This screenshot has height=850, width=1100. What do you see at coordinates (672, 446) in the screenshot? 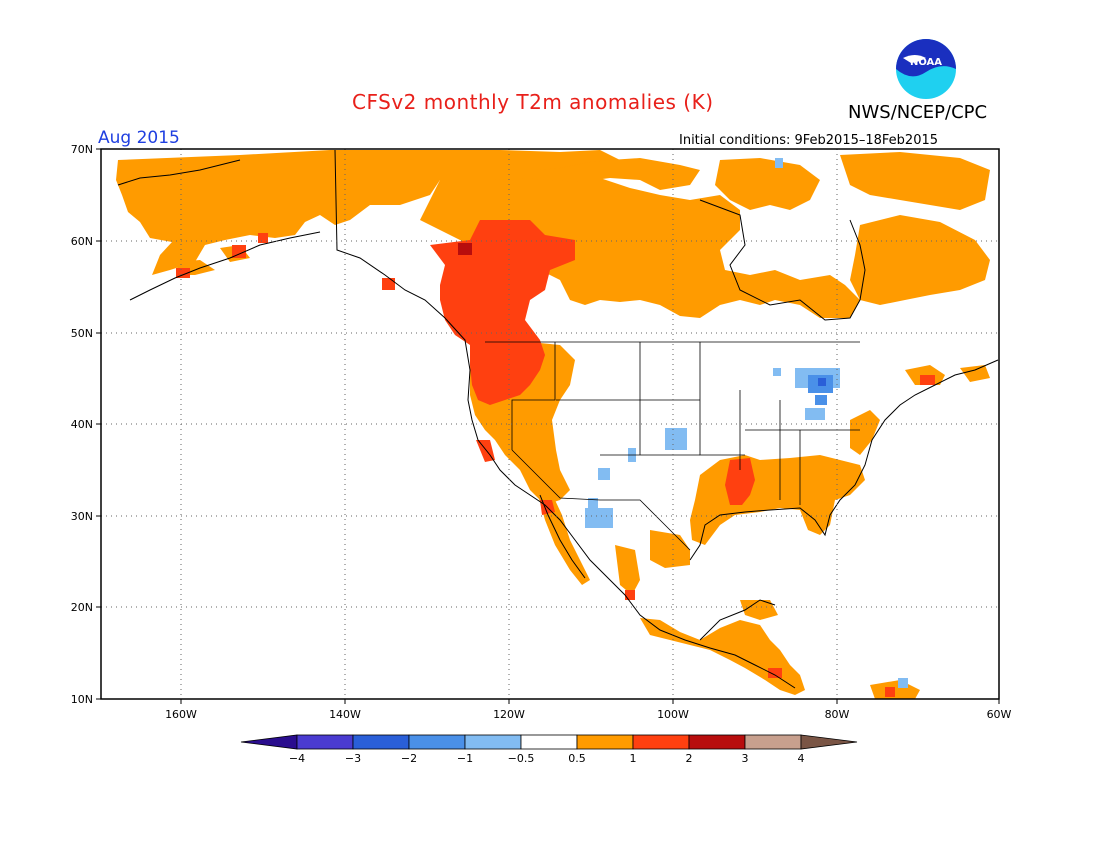
I see `political-borders` at bounding box center [672, 446].